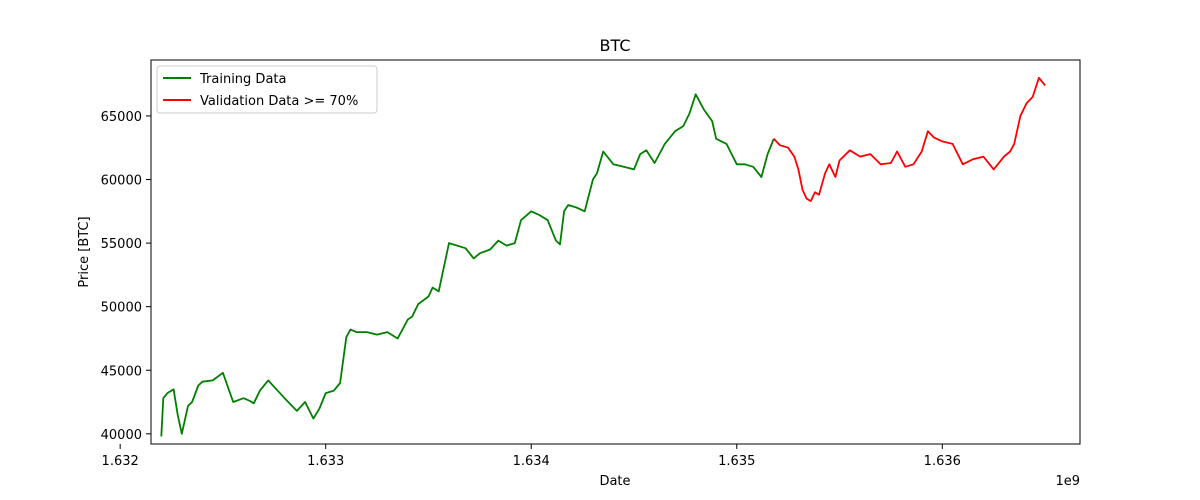 The height and width of the screenshot is (500, 1200). Describe the element at coordinates (736, 461) in the screenshot. I see `x-tick-label: 1.635` at that location.